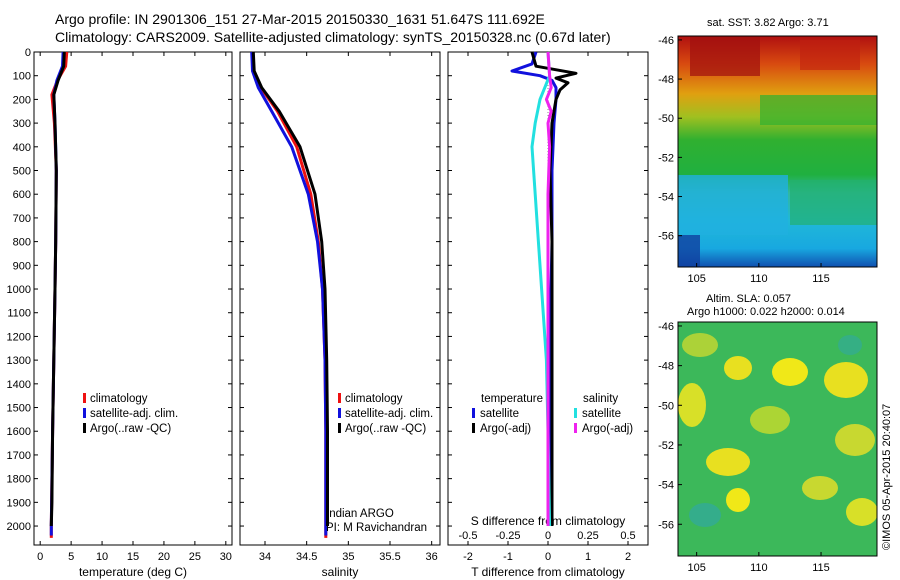 The width and height of the screenshot is (900, 580). What do you see at coordinates (133, 572) in the screenshot?
I see `x-axis-label: temperature (deg C)` at bounding box center [133, 572].